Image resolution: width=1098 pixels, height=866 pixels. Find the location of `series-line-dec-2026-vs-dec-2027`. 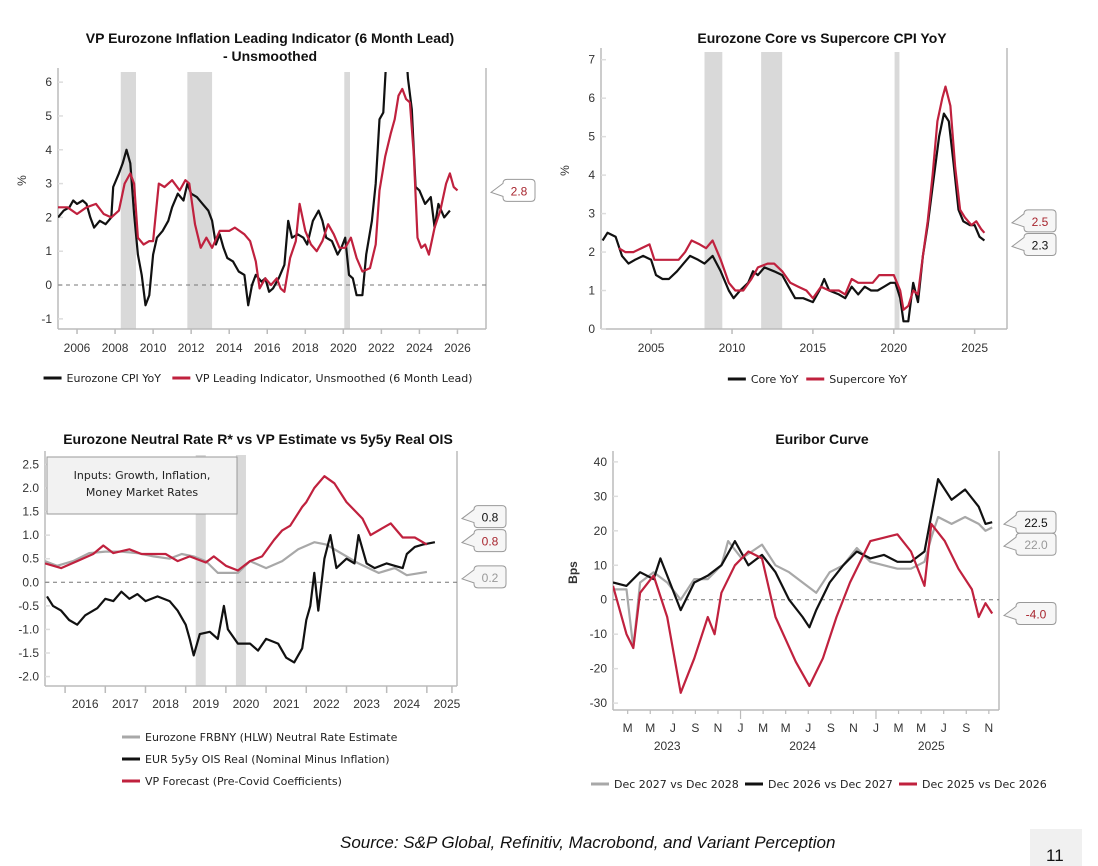

series-line-dec-2026-vs-dec-2027 is located at coordinates (803, 553).